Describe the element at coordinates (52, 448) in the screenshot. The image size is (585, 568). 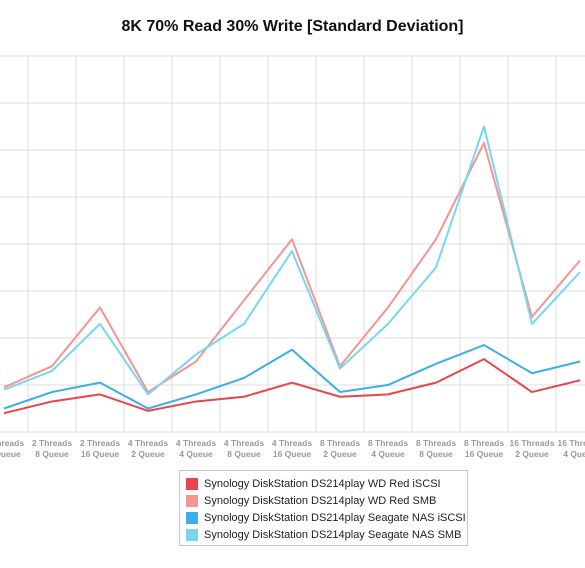
I see `x-tick-label: 2 Threads 8 Queue` at that location.